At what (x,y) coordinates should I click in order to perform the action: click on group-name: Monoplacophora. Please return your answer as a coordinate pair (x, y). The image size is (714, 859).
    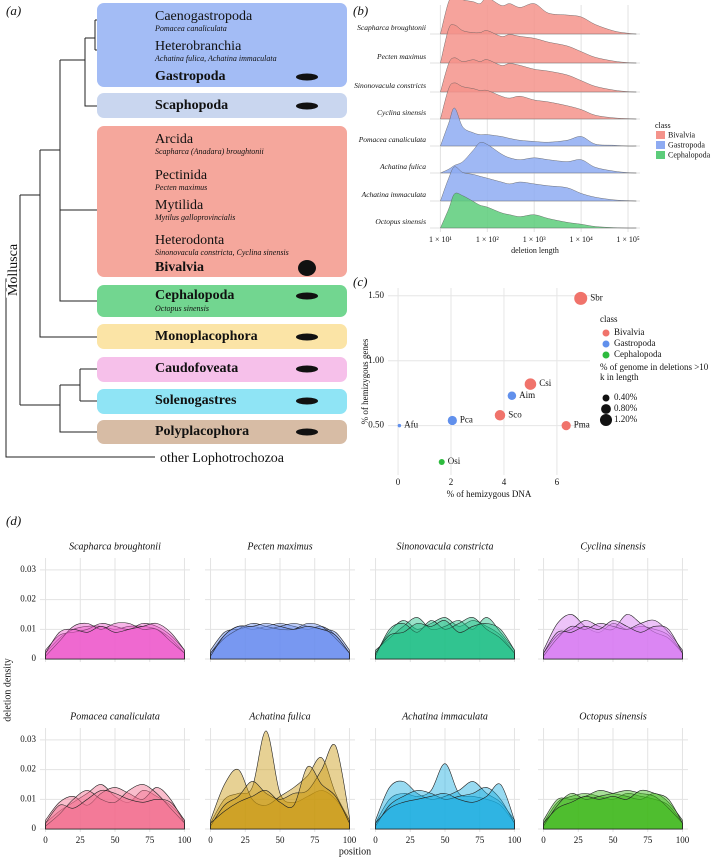
    Looking at the image, I should click on (206, 336).